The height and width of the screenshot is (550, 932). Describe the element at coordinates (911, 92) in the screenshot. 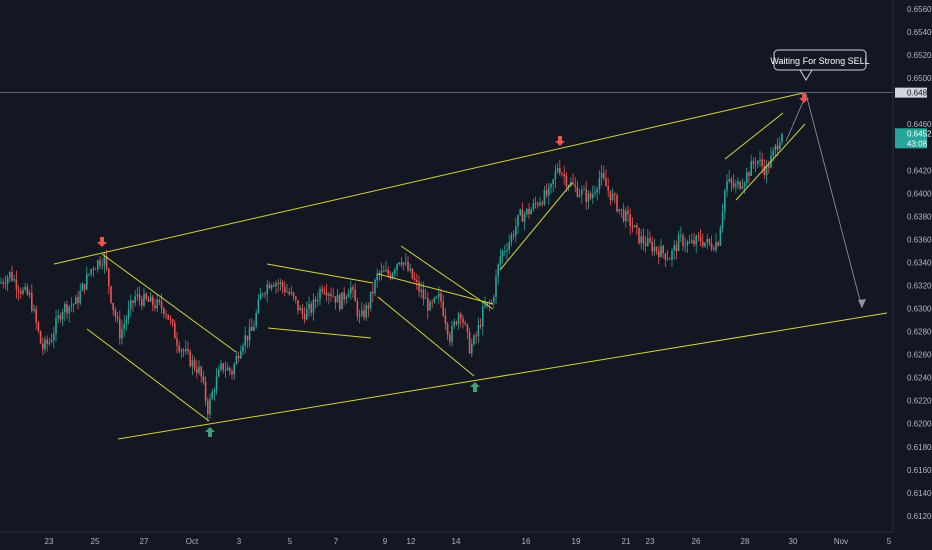

I see `price-line-tag` at that location.